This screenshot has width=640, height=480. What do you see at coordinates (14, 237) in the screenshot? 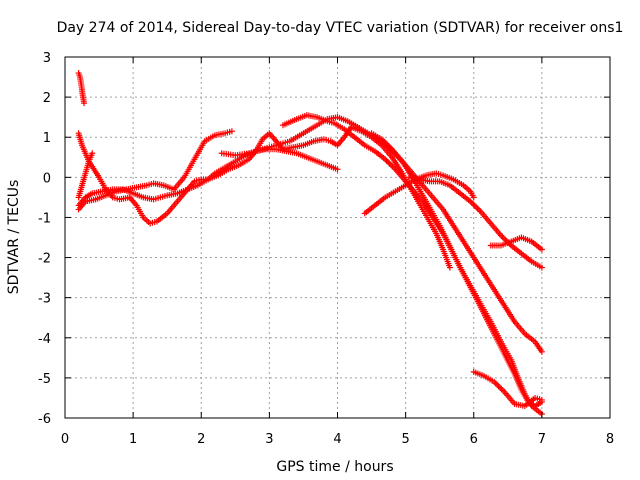
I see `y-axis-title: SDTVAR / TECUs` at bounding box center [14, 237].